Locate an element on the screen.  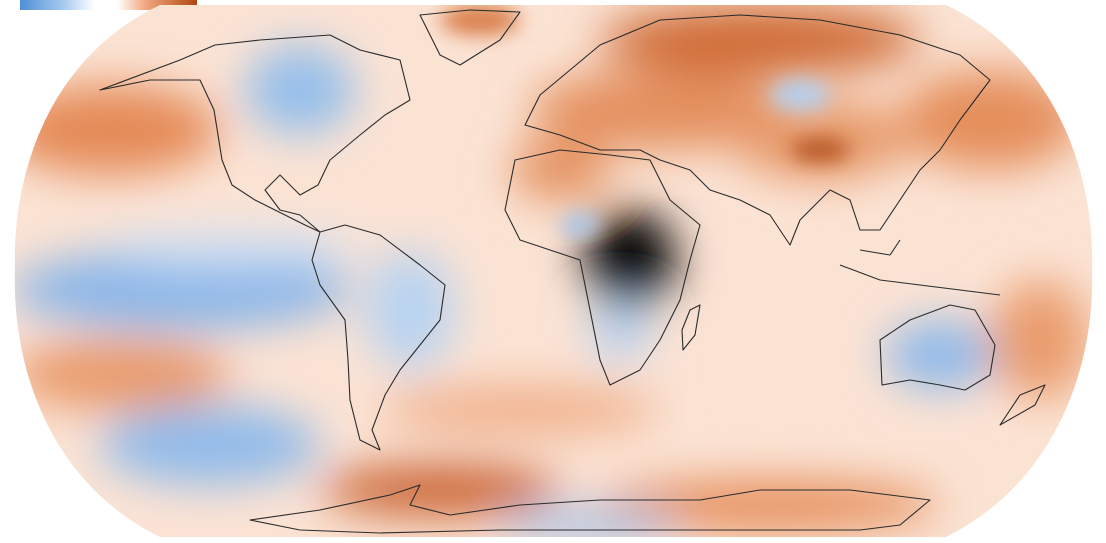
africa is located at coordinates (602, 267).